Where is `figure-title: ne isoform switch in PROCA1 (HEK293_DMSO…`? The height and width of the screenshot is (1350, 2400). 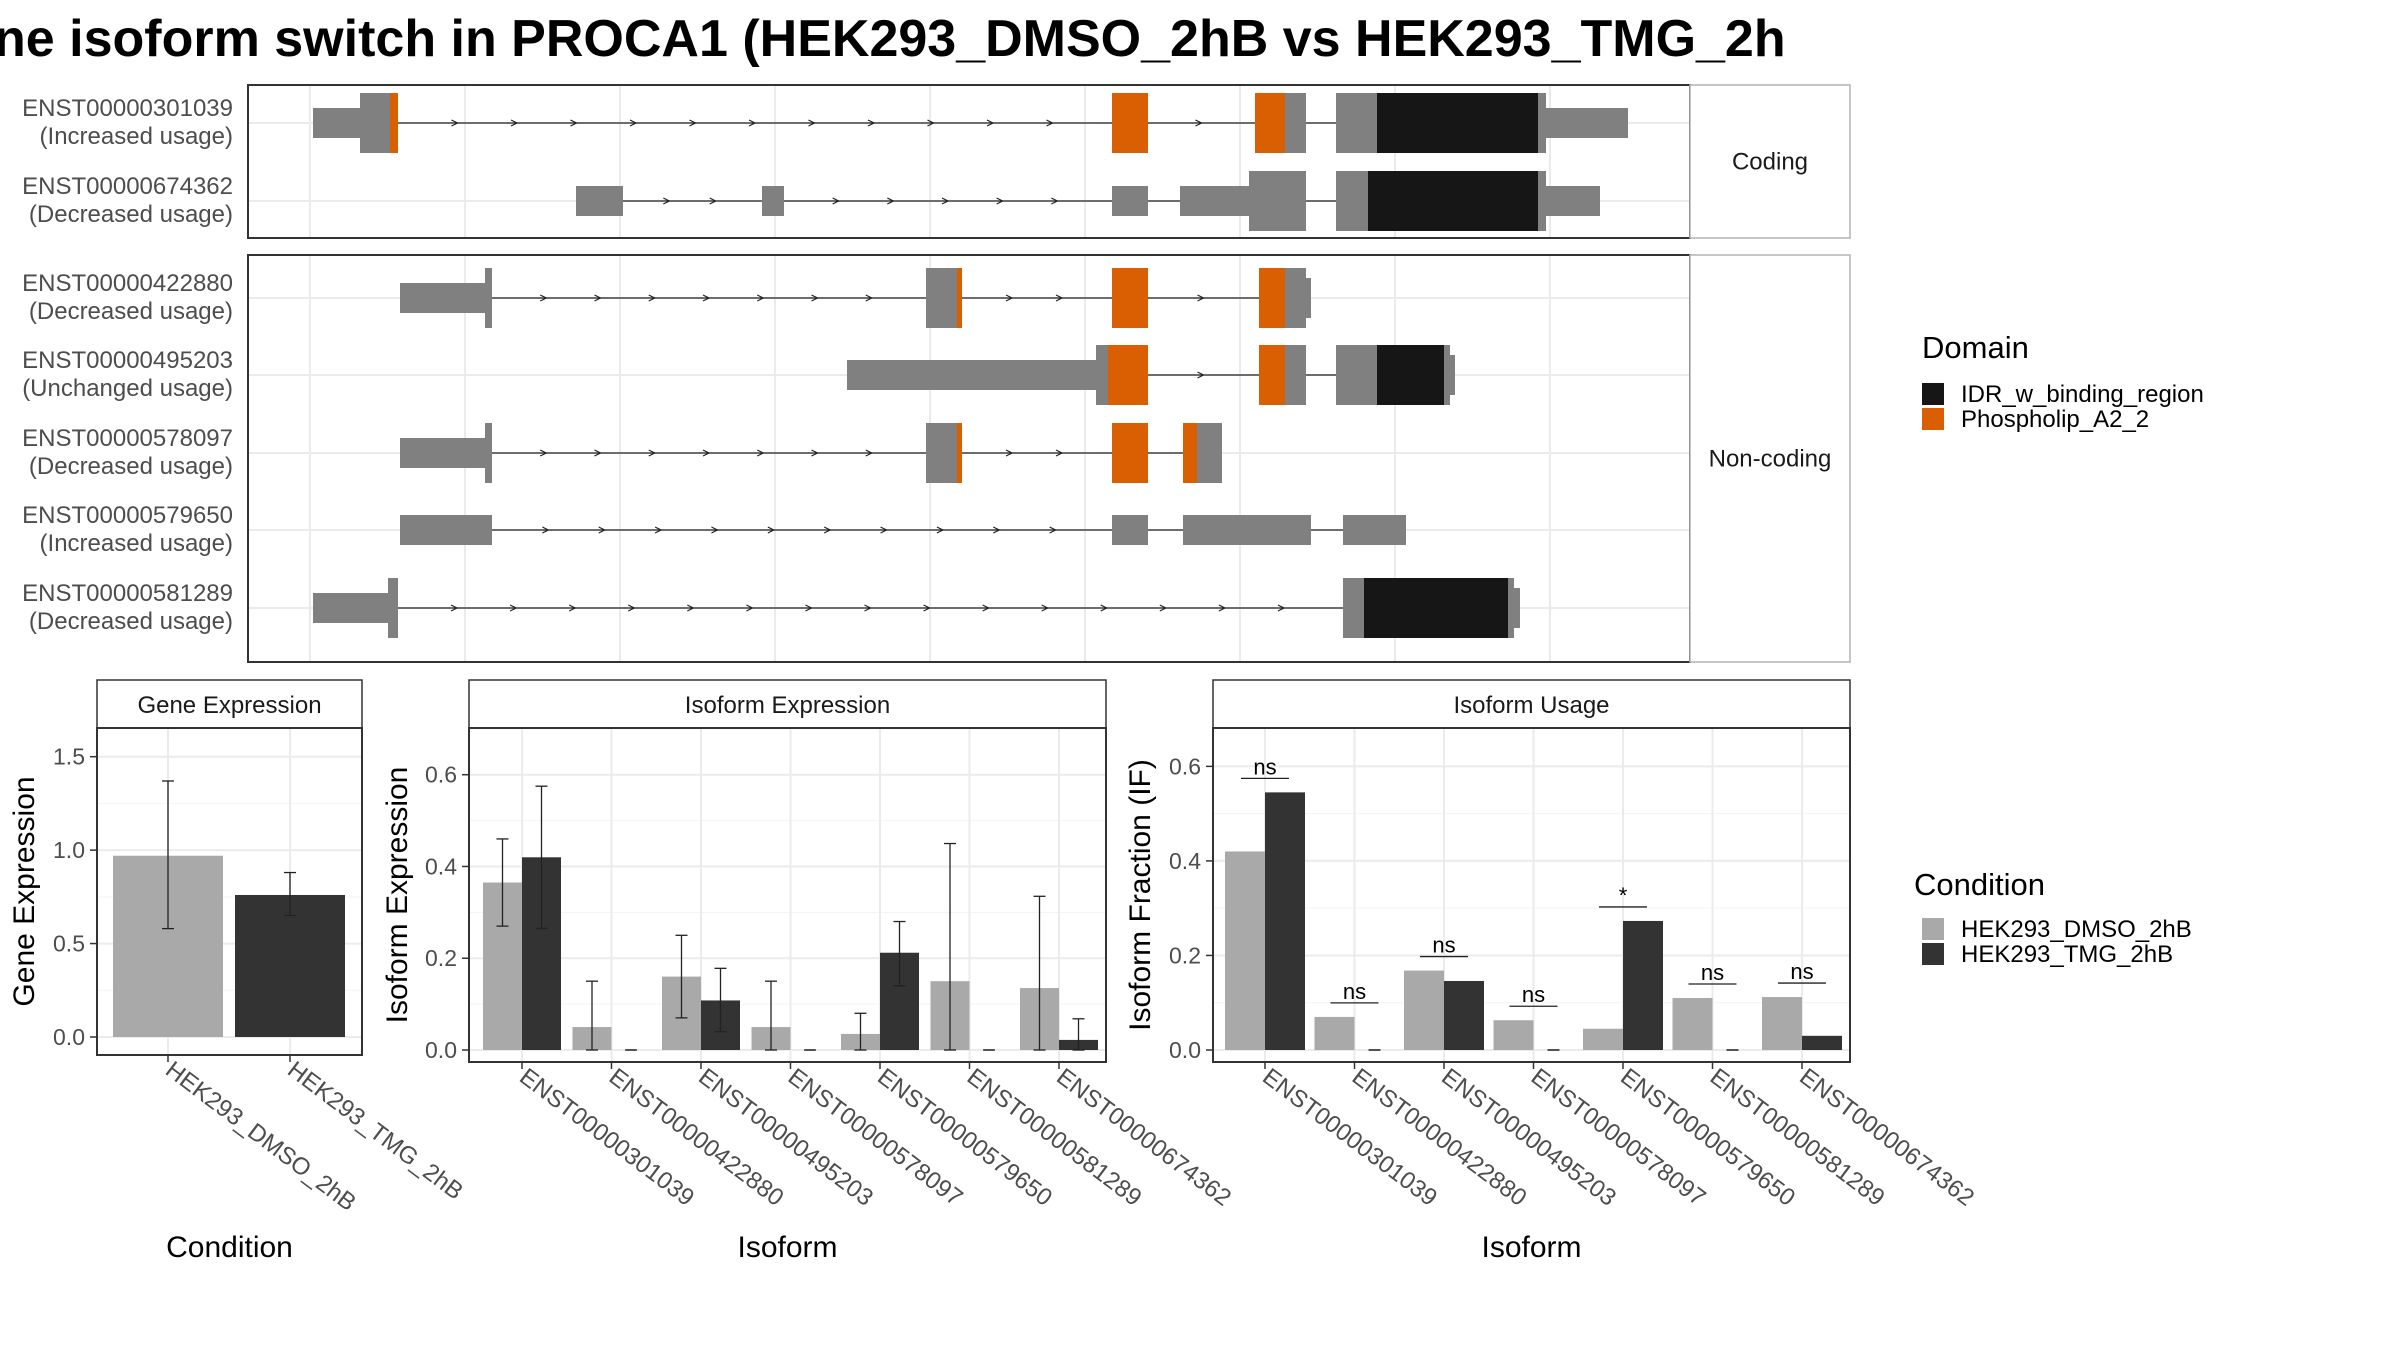 figure-title: ne isoform switch in PROCA1 (HEK293_DMSO… is located at coordinates (893, 39).